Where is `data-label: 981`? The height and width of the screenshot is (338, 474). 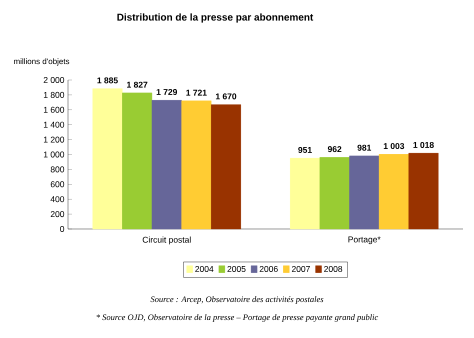 data-label: 981 is located at coordinates (364, 147).